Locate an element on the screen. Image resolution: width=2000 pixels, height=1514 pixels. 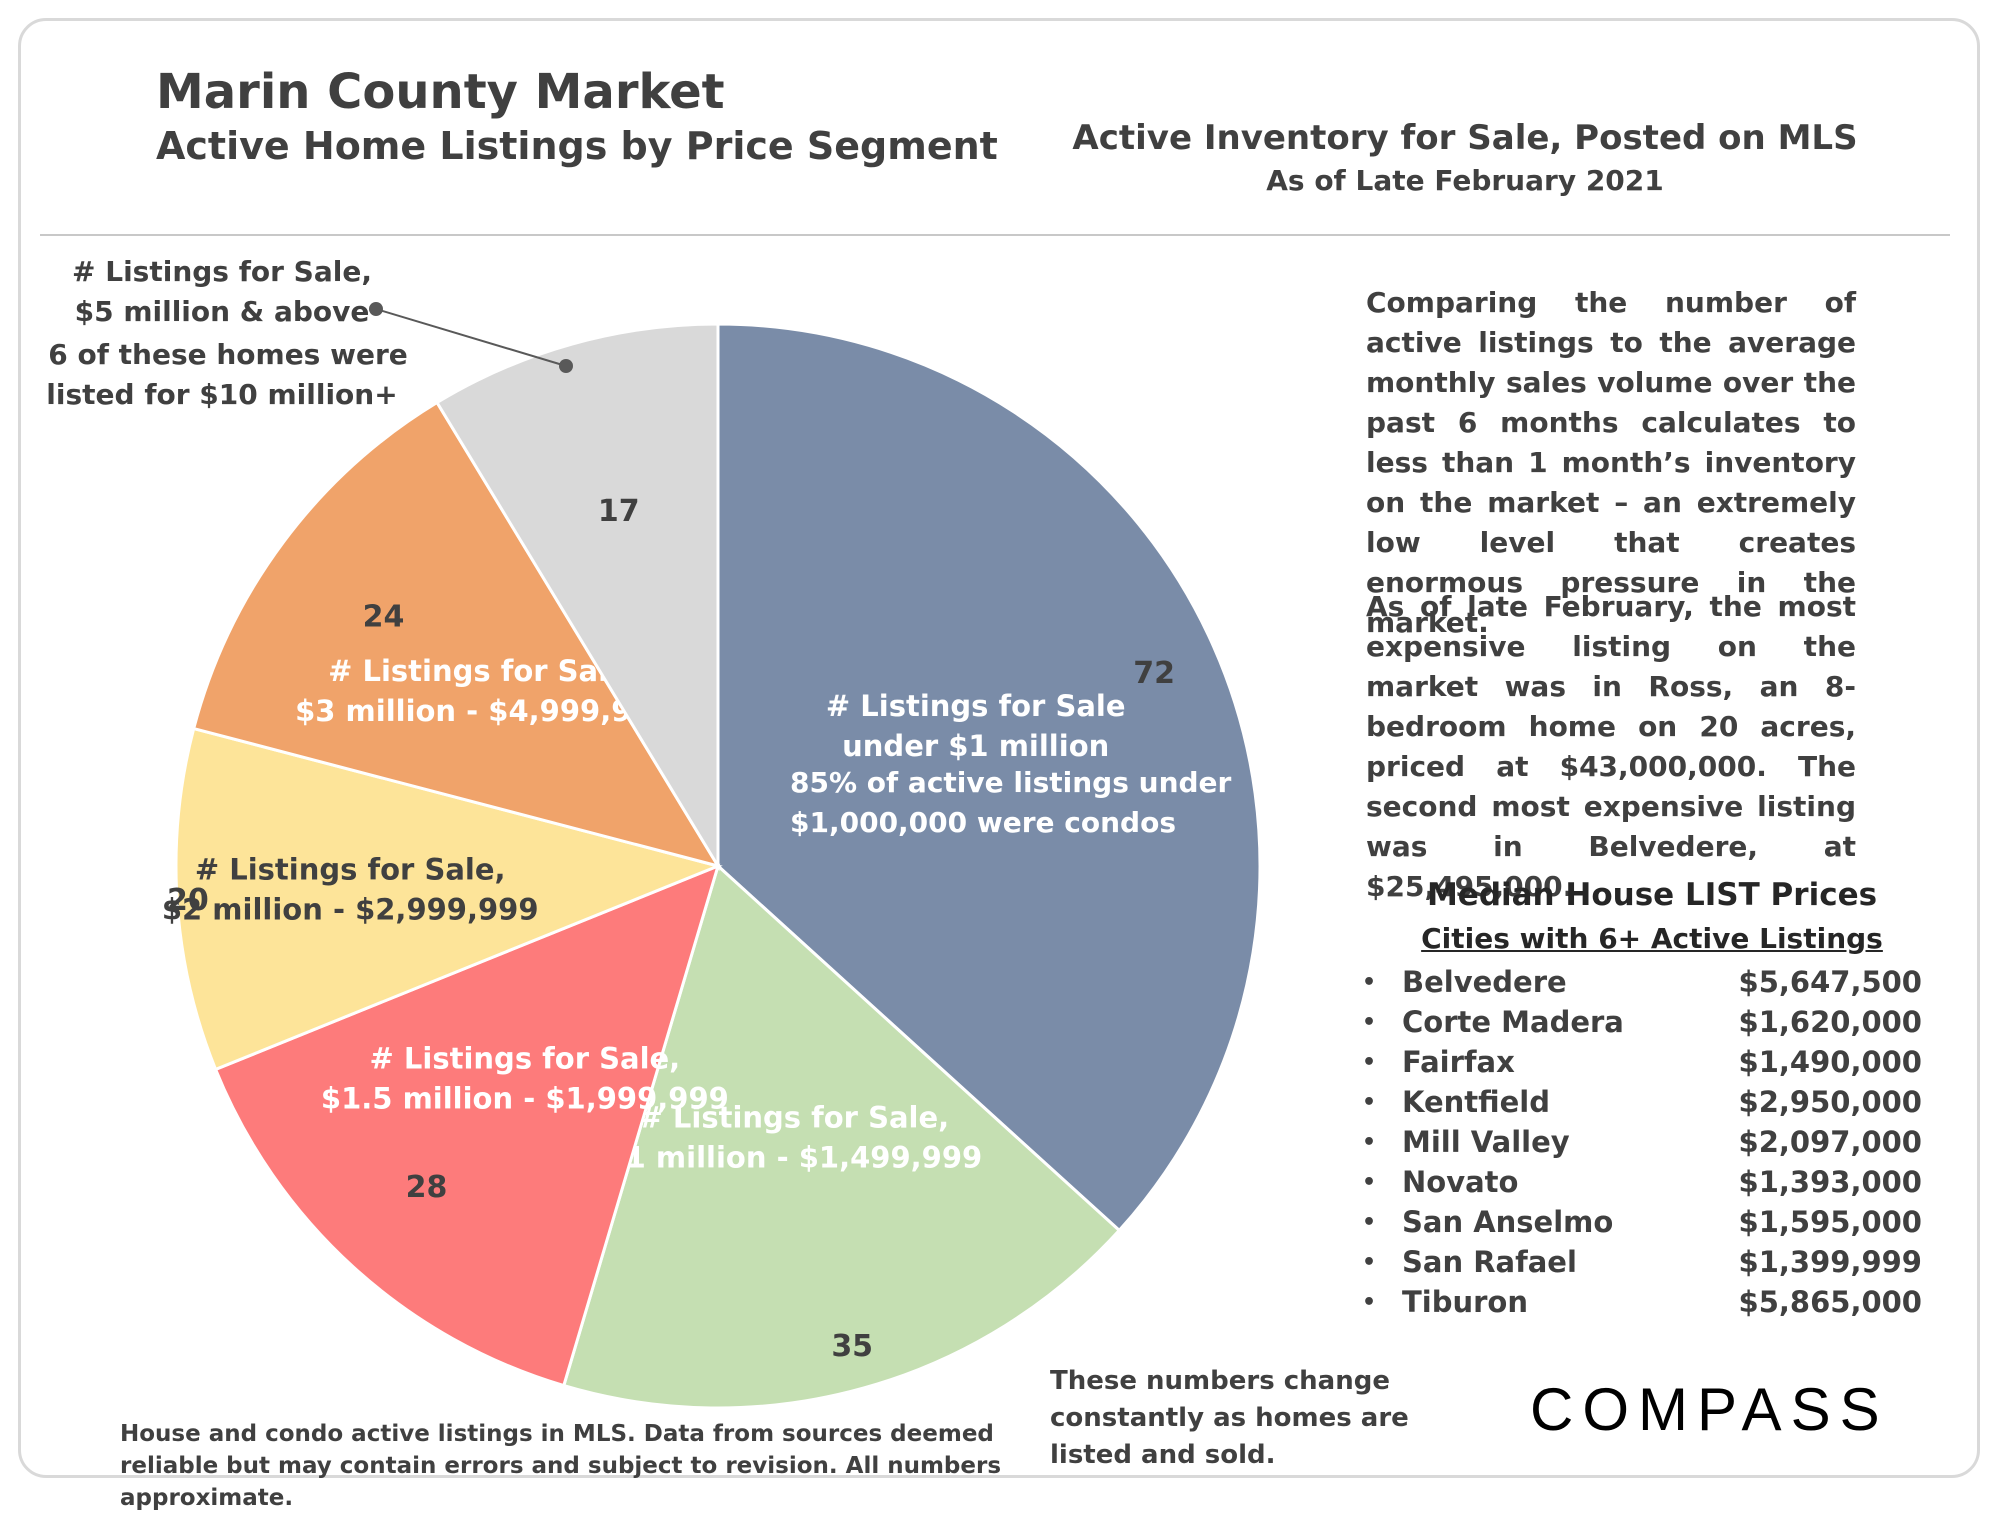
callout-label-5m: $5 million & above is located at coordinates (222, 311).